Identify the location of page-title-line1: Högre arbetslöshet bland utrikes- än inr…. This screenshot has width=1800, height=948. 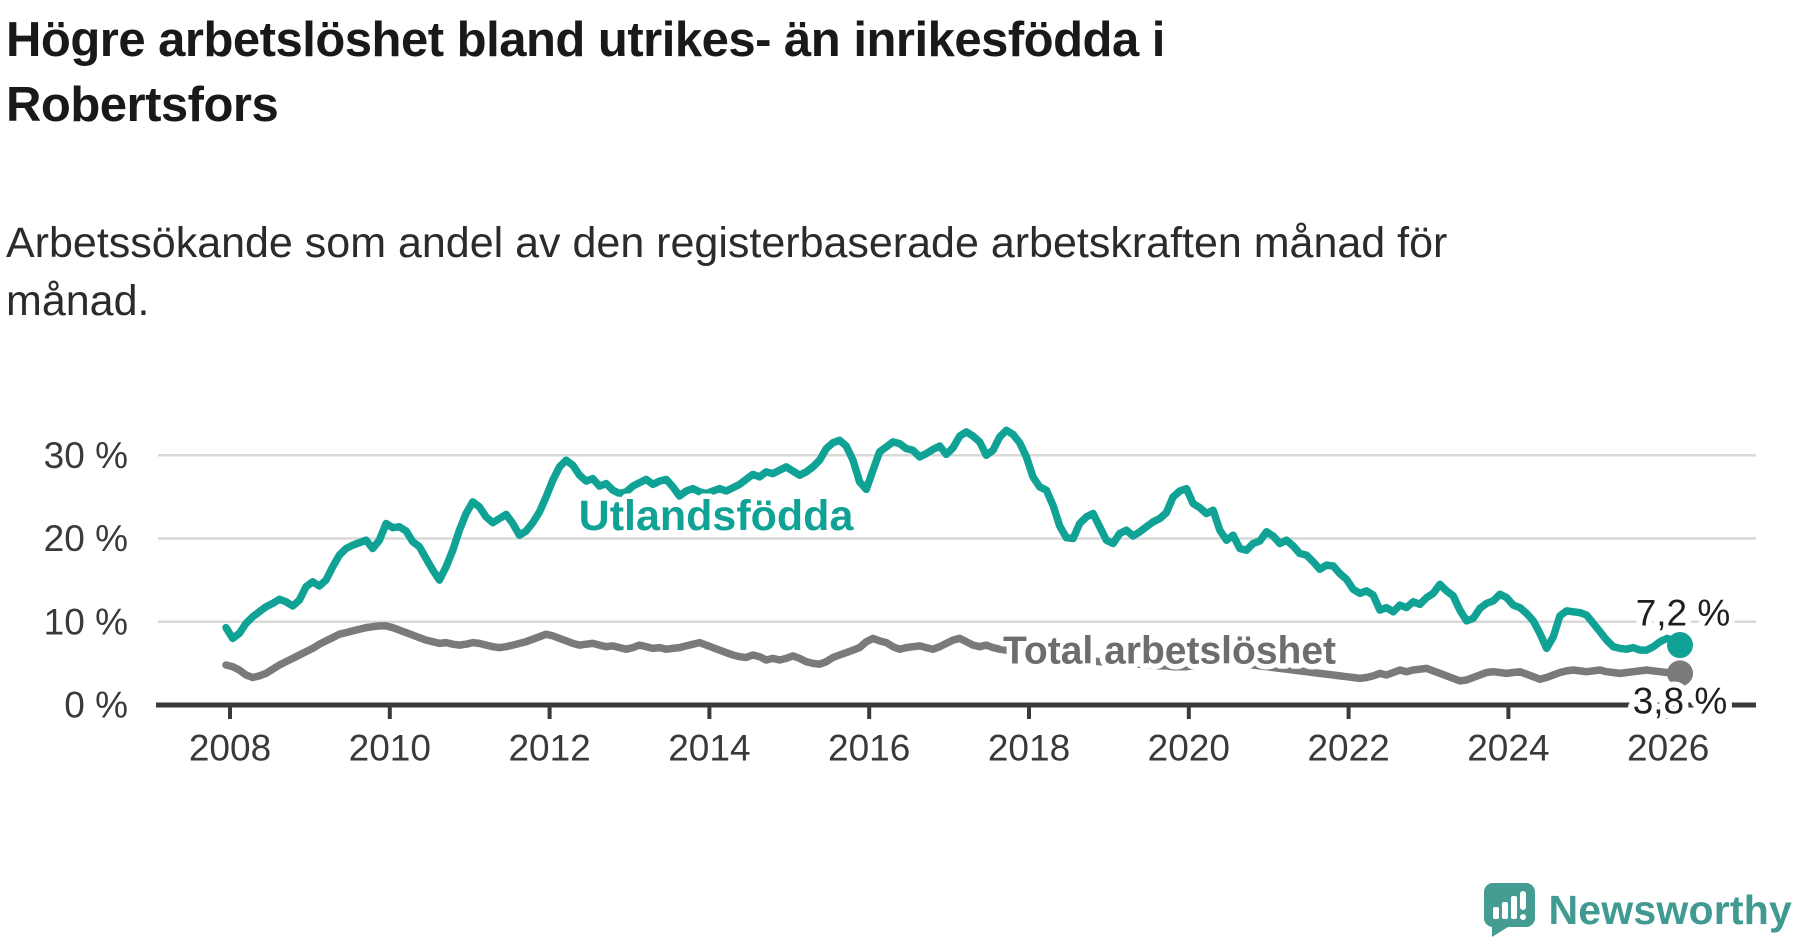
(585, 40).